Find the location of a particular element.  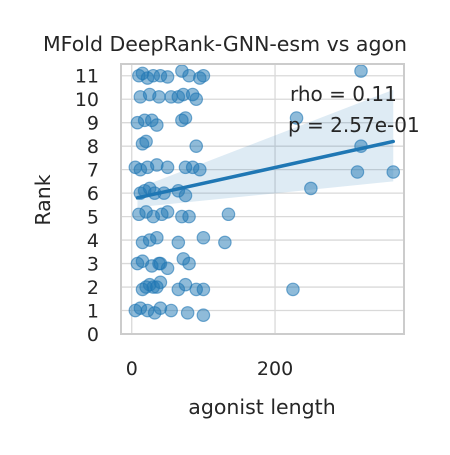

rho-annotation: rho = 0.11 is located at coordinates (343, 94).